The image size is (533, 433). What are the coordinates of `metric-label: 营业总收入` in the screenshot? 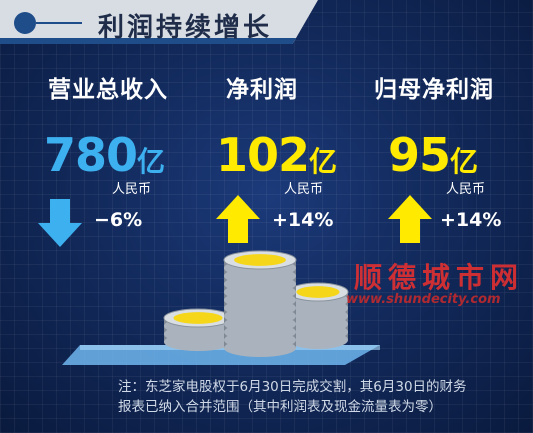 It's located at (108, 90).